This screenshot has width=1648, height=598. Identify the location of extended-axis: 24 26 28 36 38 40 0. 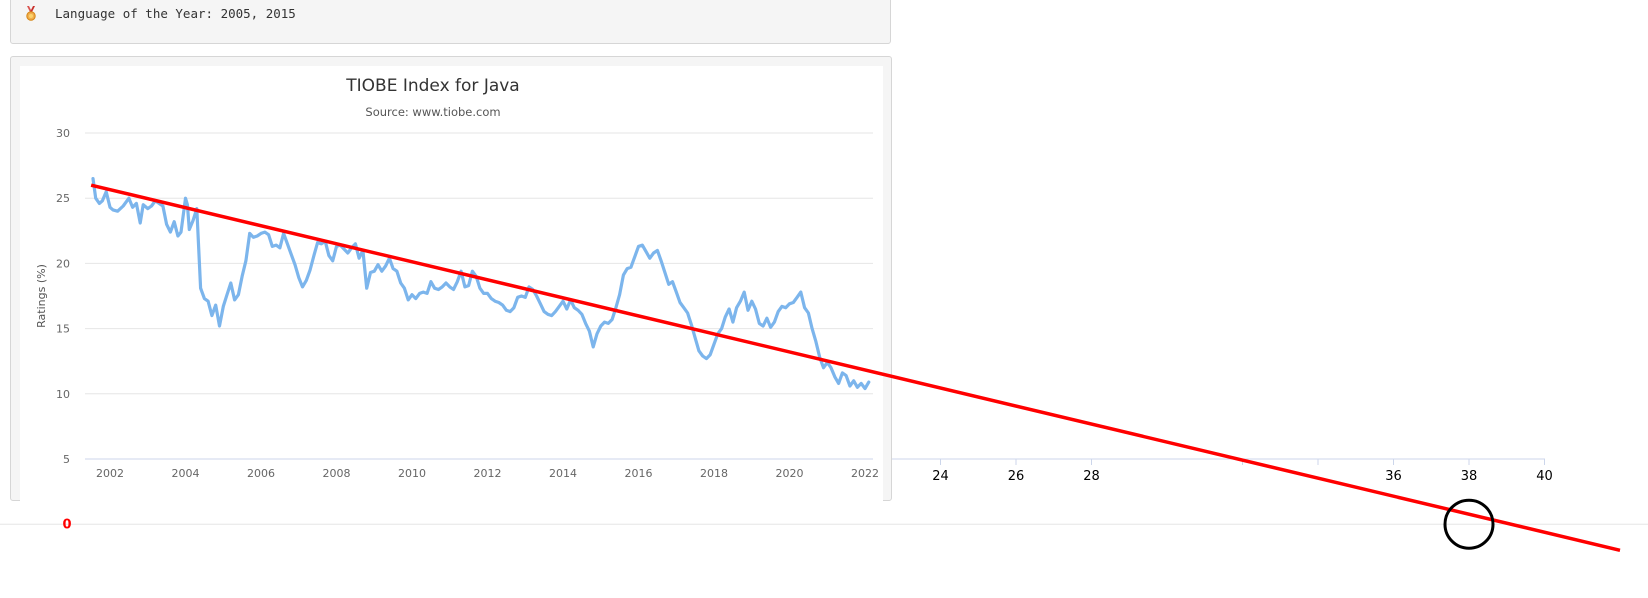
(824, 495).